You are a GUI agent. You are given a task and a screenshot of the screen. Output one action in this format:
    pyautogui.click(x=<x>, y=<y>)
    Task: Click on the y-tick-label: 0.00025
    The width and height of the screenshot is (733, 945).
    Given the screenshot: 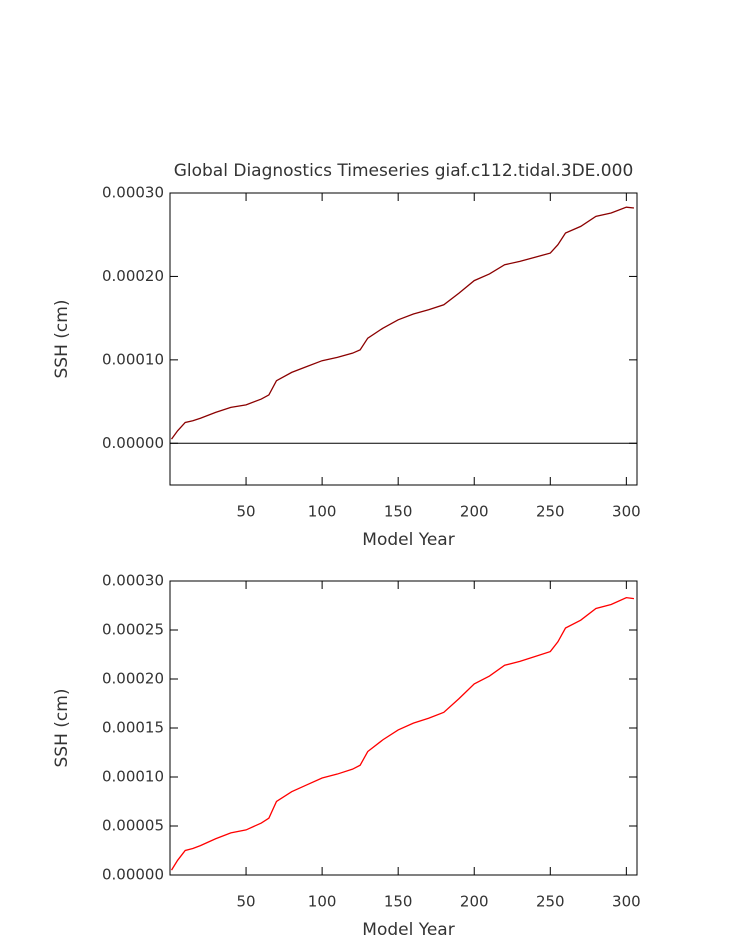 What is the action you would take?
    pyautogui.click(x=133, y=630)
    